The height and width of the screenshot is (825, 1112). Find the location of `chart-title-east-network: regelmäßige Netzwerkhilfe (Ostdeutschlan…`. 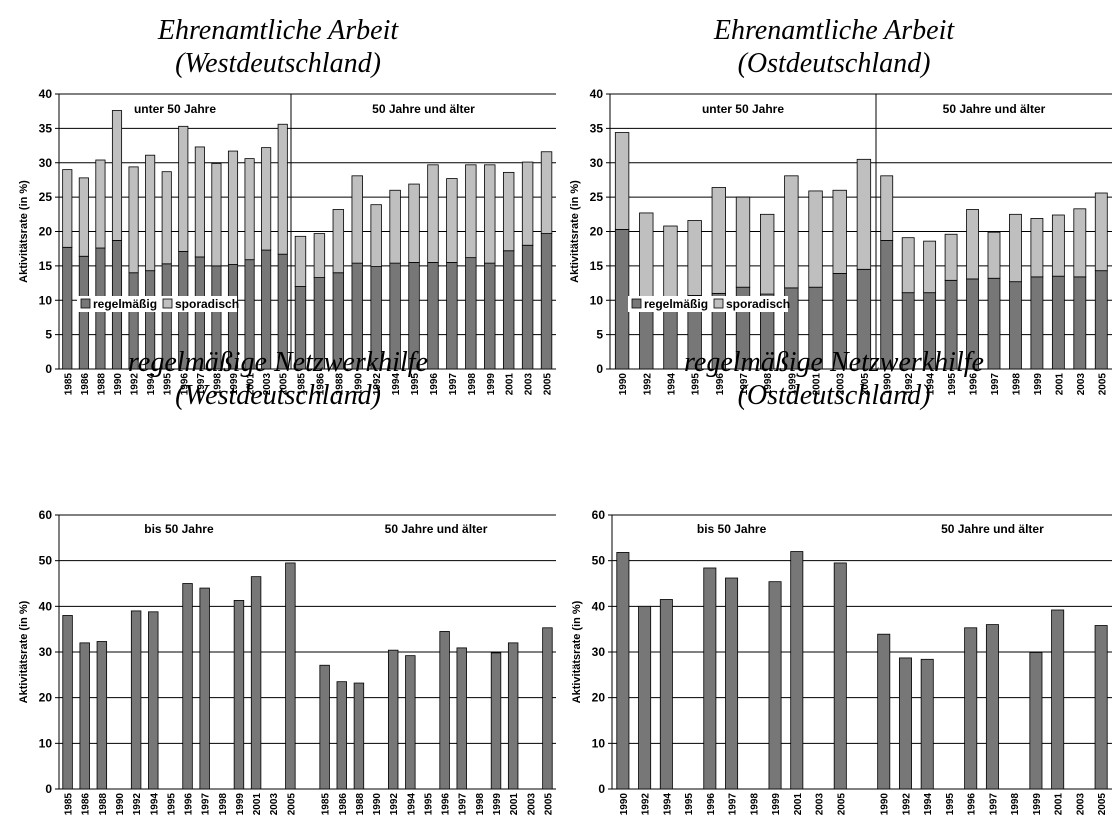

chart-title-east-network: regelmäßige Netzwerkhilfe (Ostdeutschlan… is located at coordinates (834, 379).